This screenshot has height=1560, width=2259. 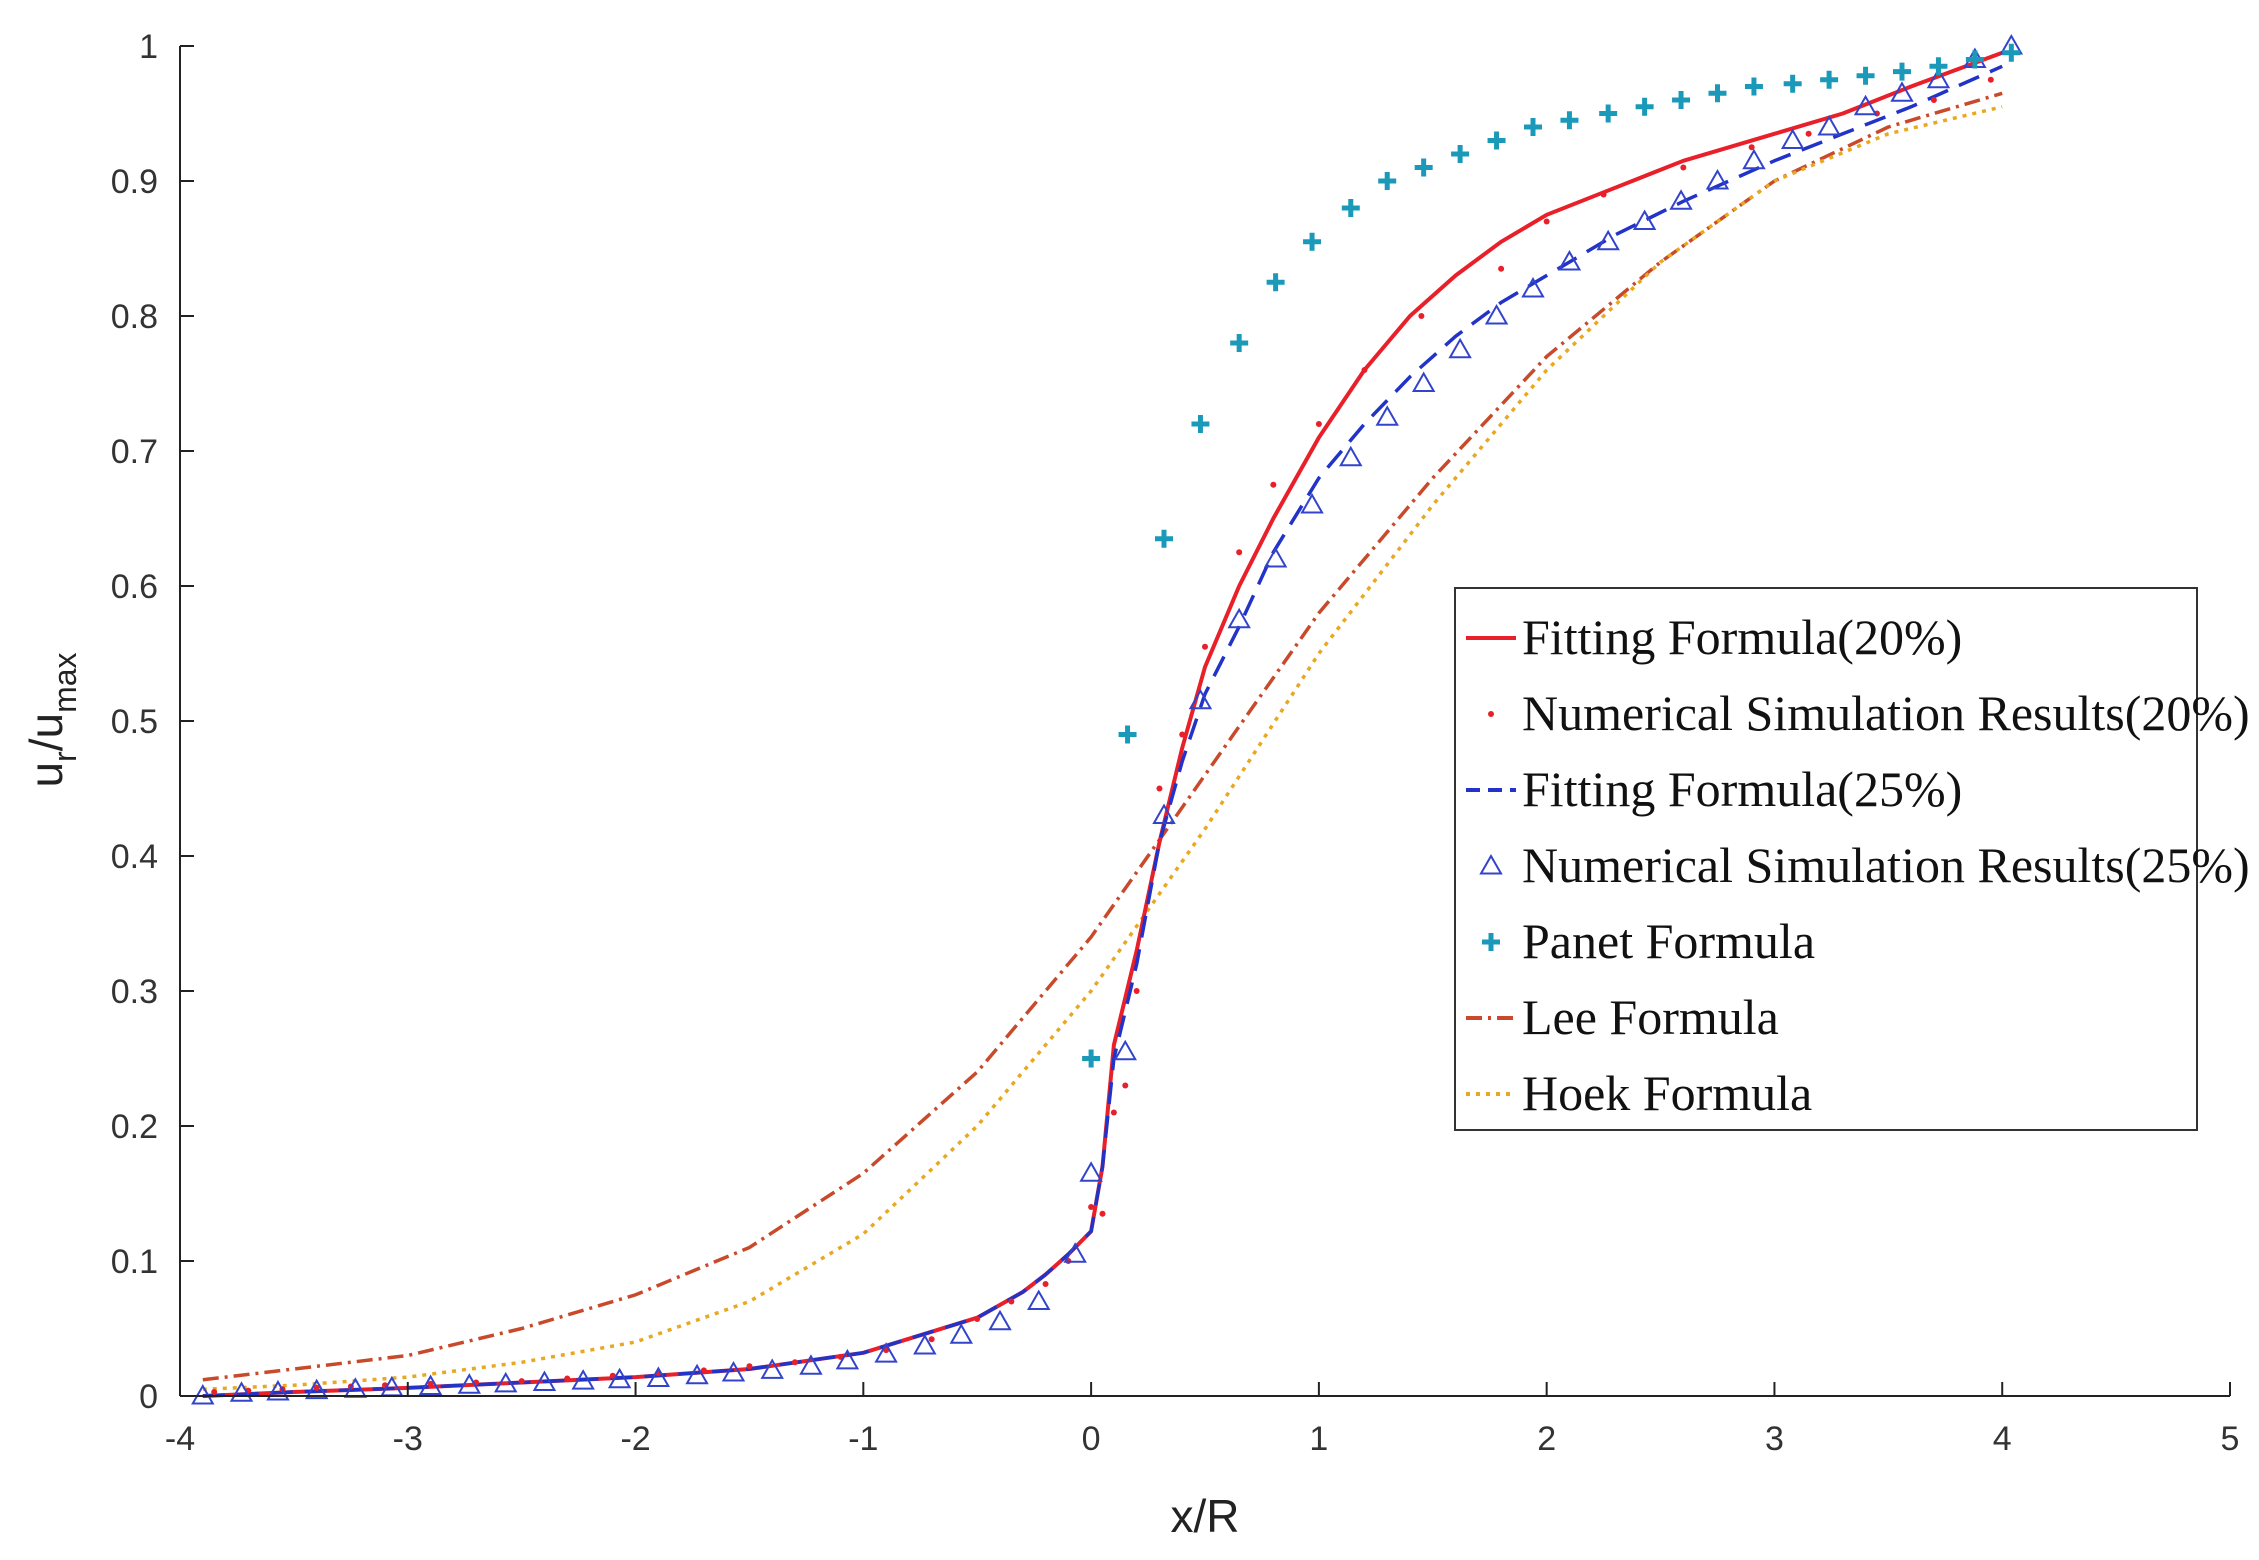 I want to click on legend-entry: Fitting Formula(20%), so click(x=1714, y=637).